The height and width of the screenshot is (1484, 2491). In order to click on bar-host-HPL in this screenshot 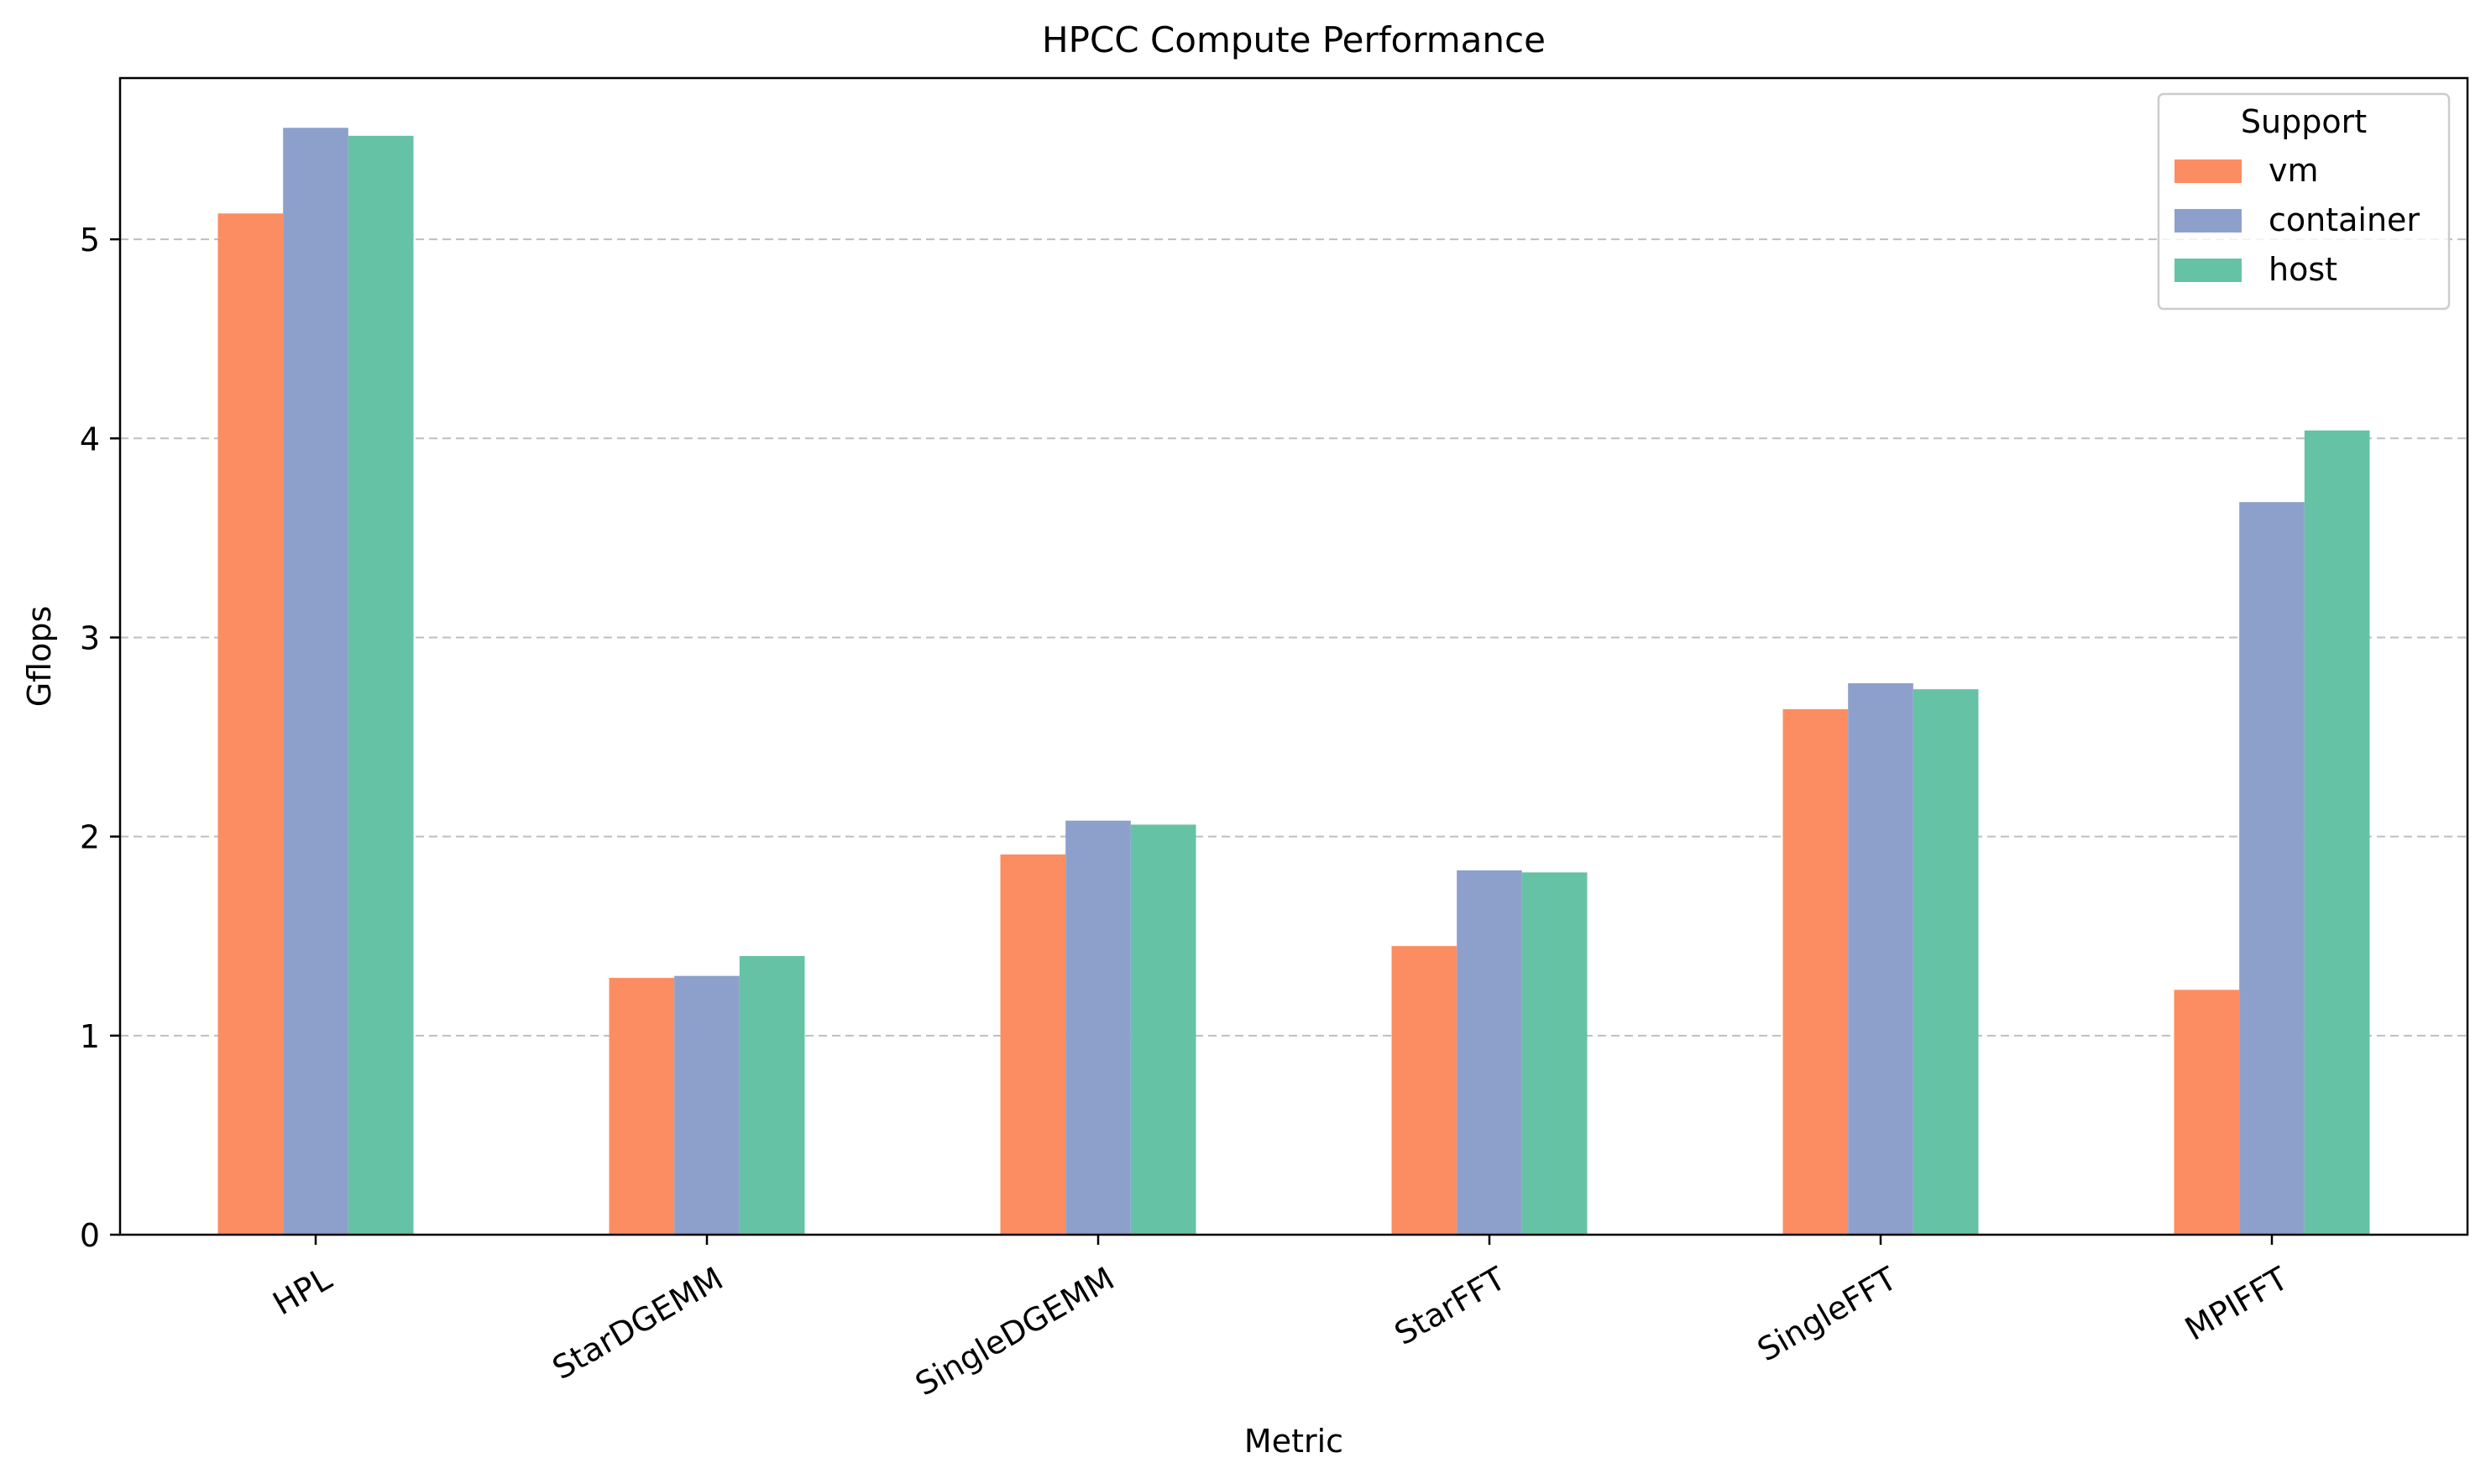, I will do `click(381, 685)`.